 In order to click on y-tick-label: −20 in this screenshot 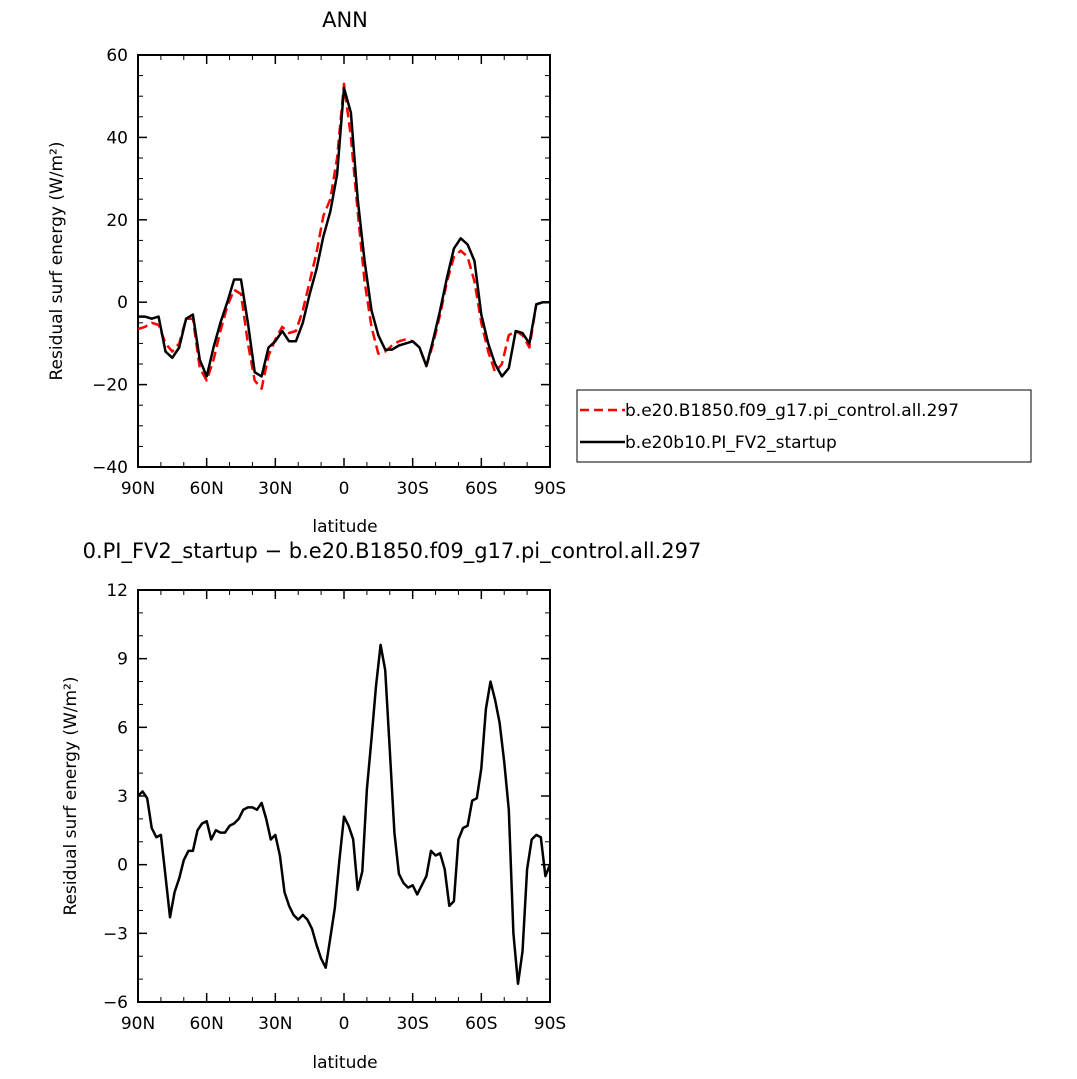, I will do `click(110, 386)`.